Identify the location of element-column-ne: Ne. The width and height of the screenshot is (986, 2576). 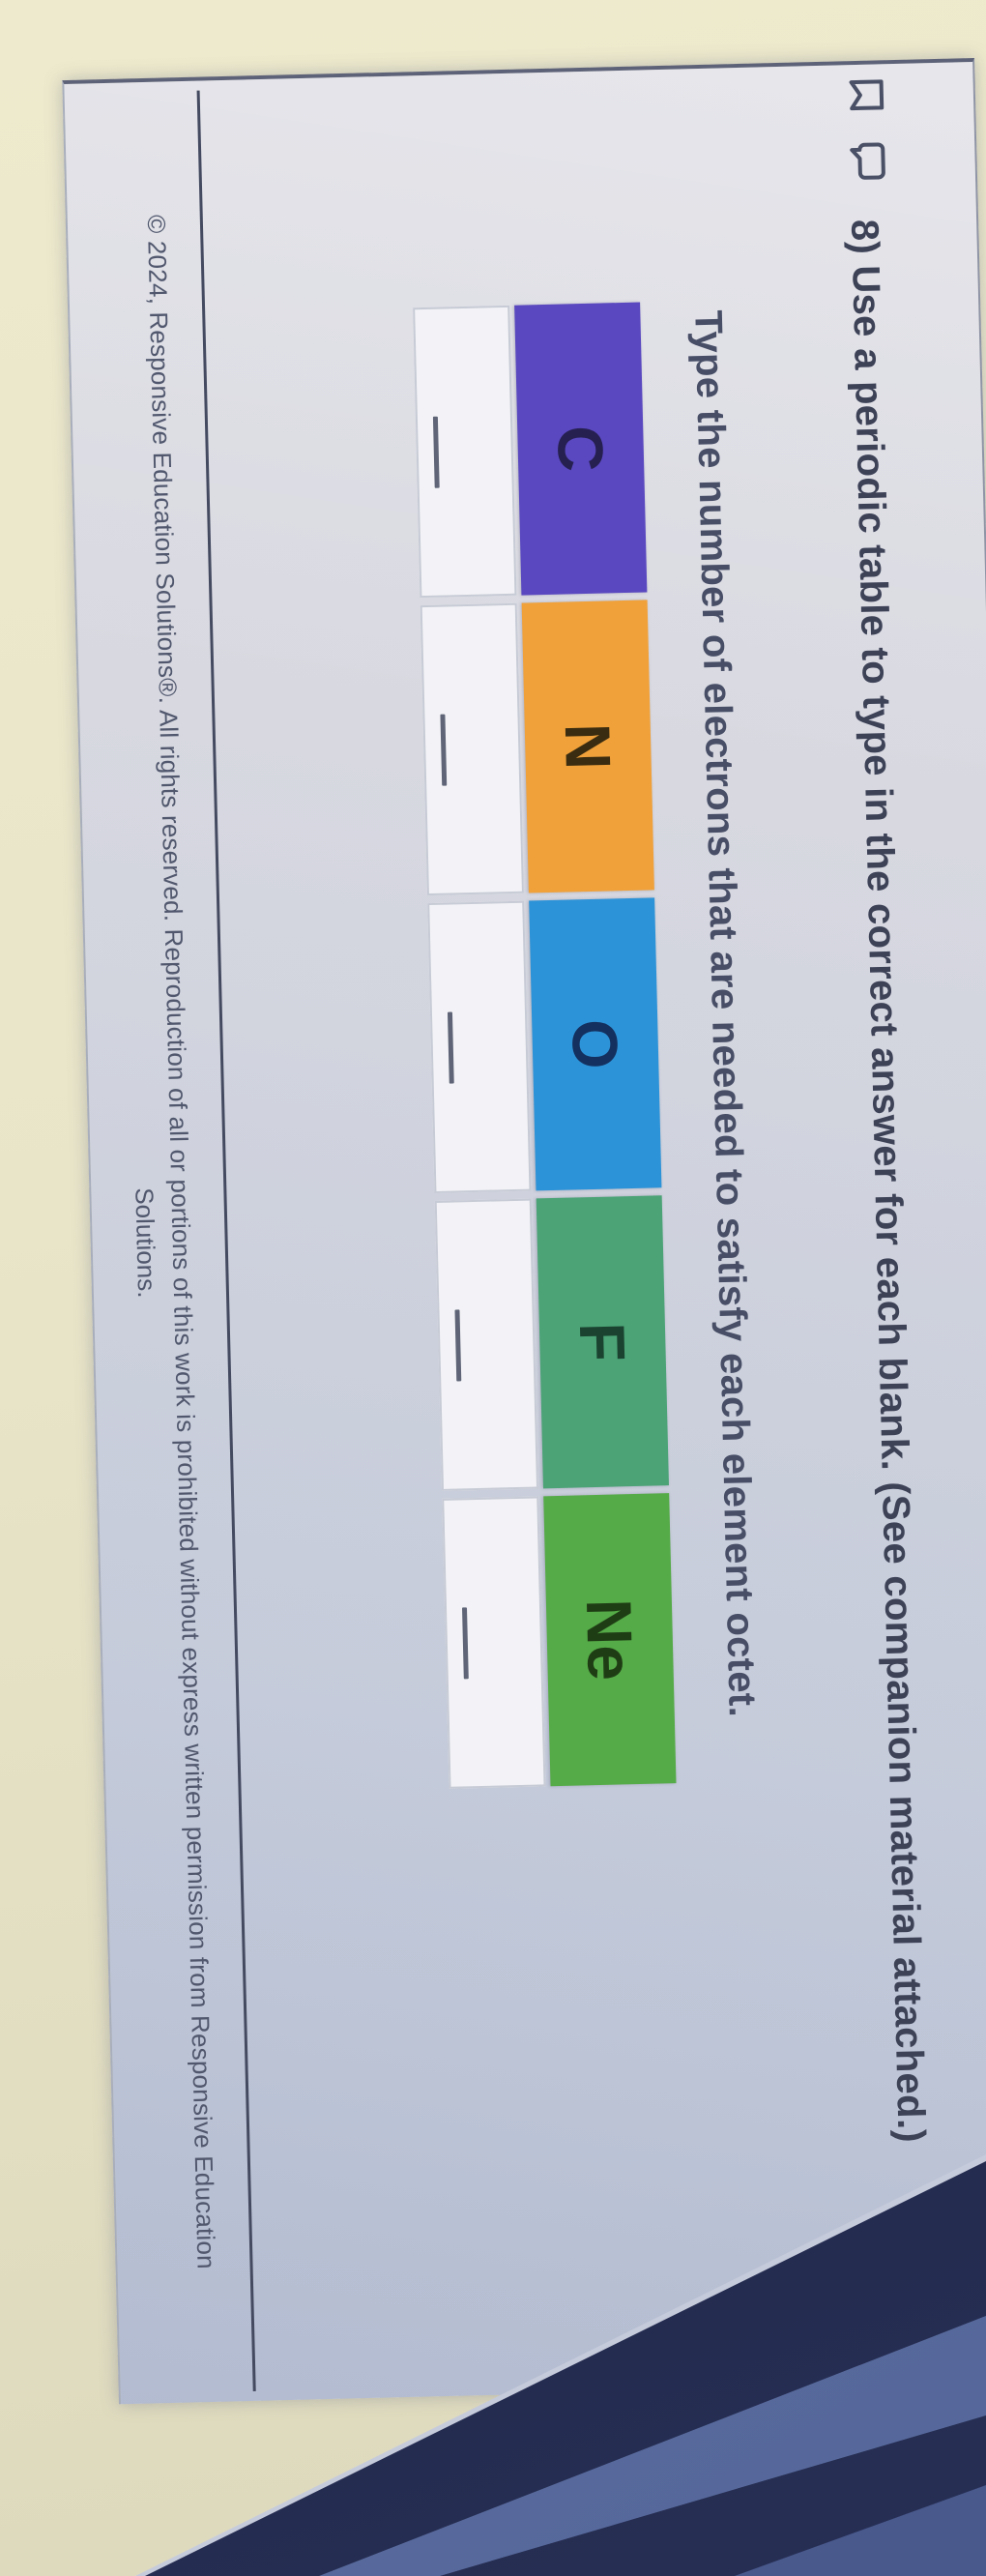
(560, 1641).